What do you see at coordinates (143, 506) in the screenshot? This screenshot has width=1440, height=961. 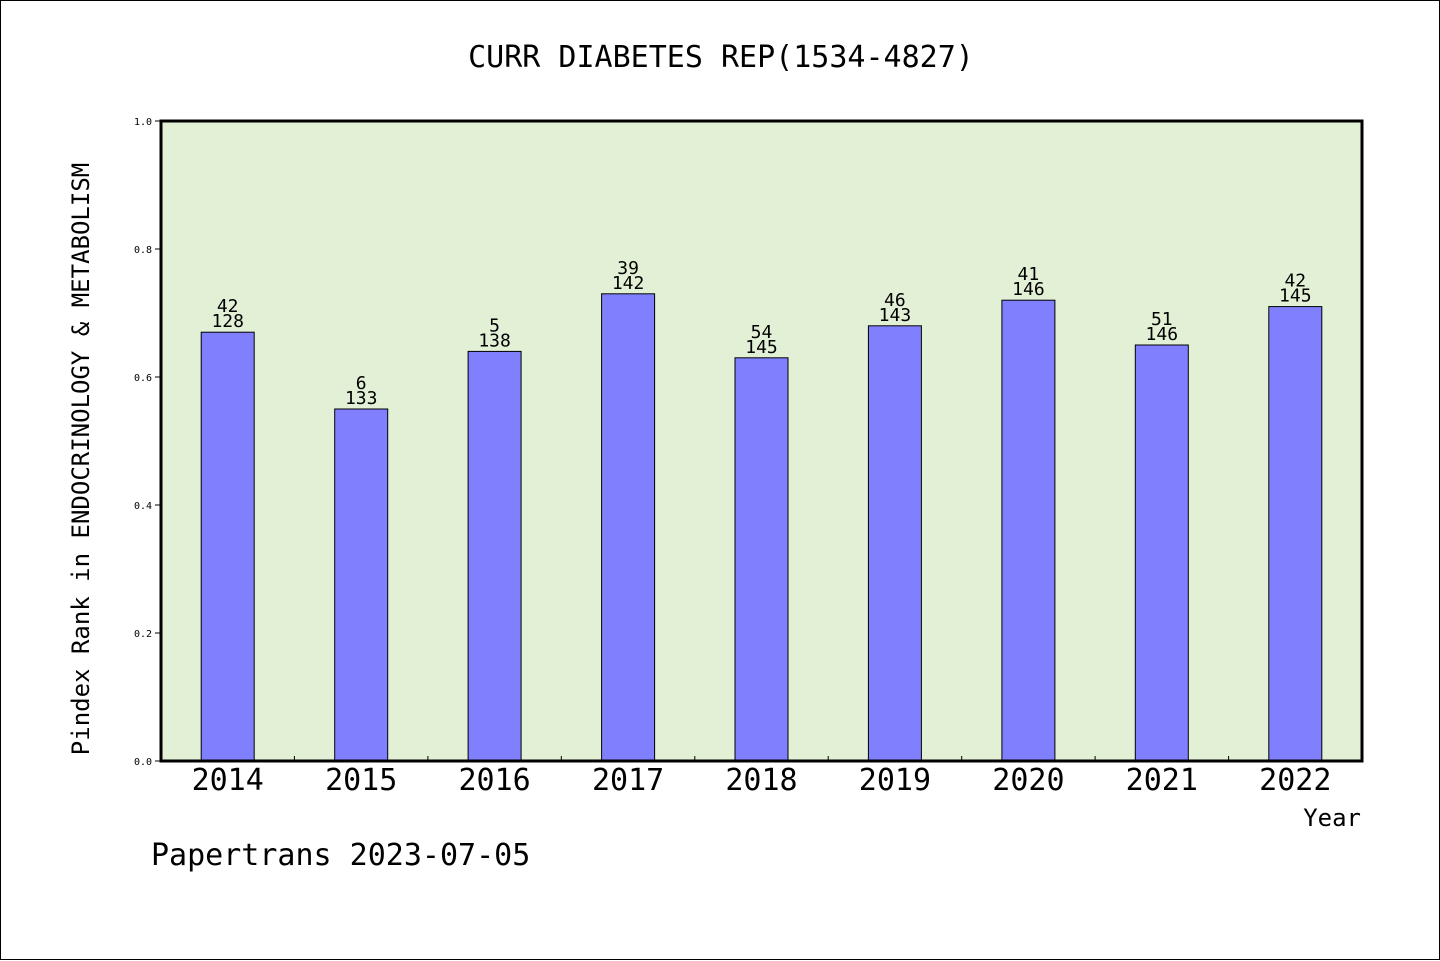 I see `y-tick-label-0.4: 0.4` at bounding box center [143, 506].